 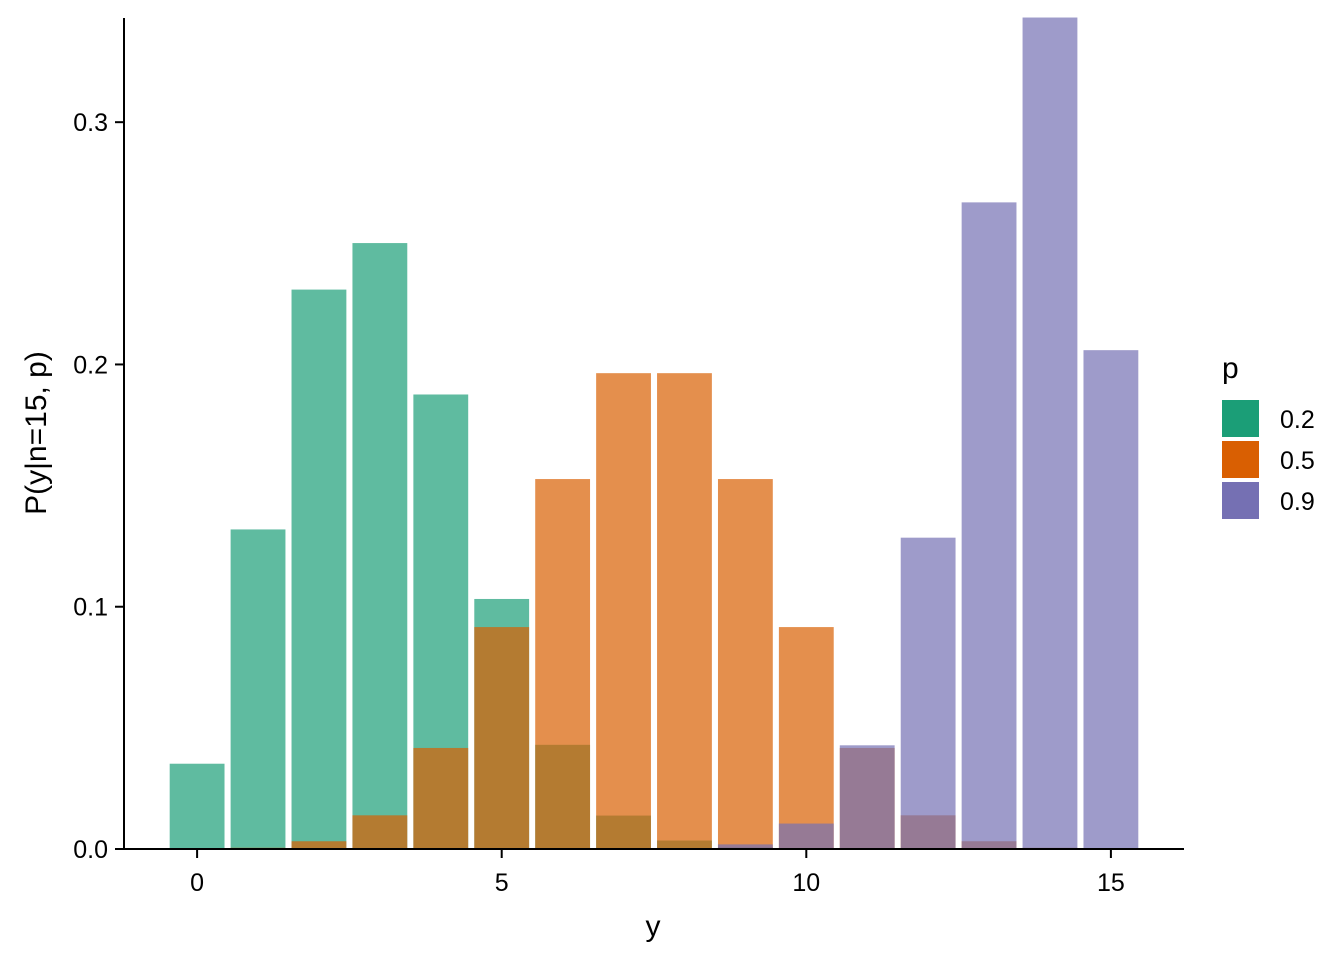 I want to click on y-tick-label-3: 0.3, so click(x=90, y=123).